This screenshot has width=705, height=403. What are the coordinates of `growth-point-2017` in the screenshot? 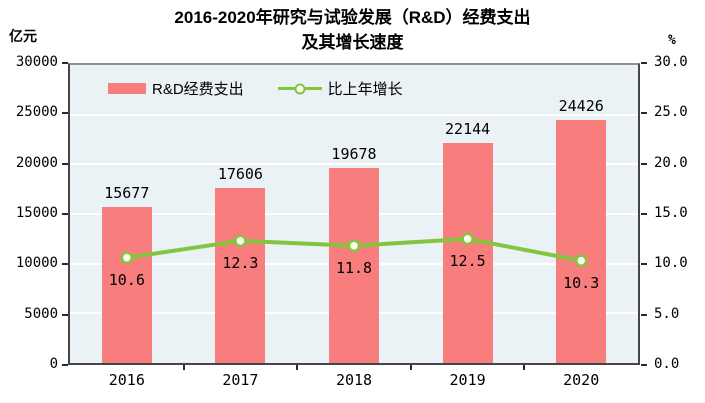 It's located at (240, 241).